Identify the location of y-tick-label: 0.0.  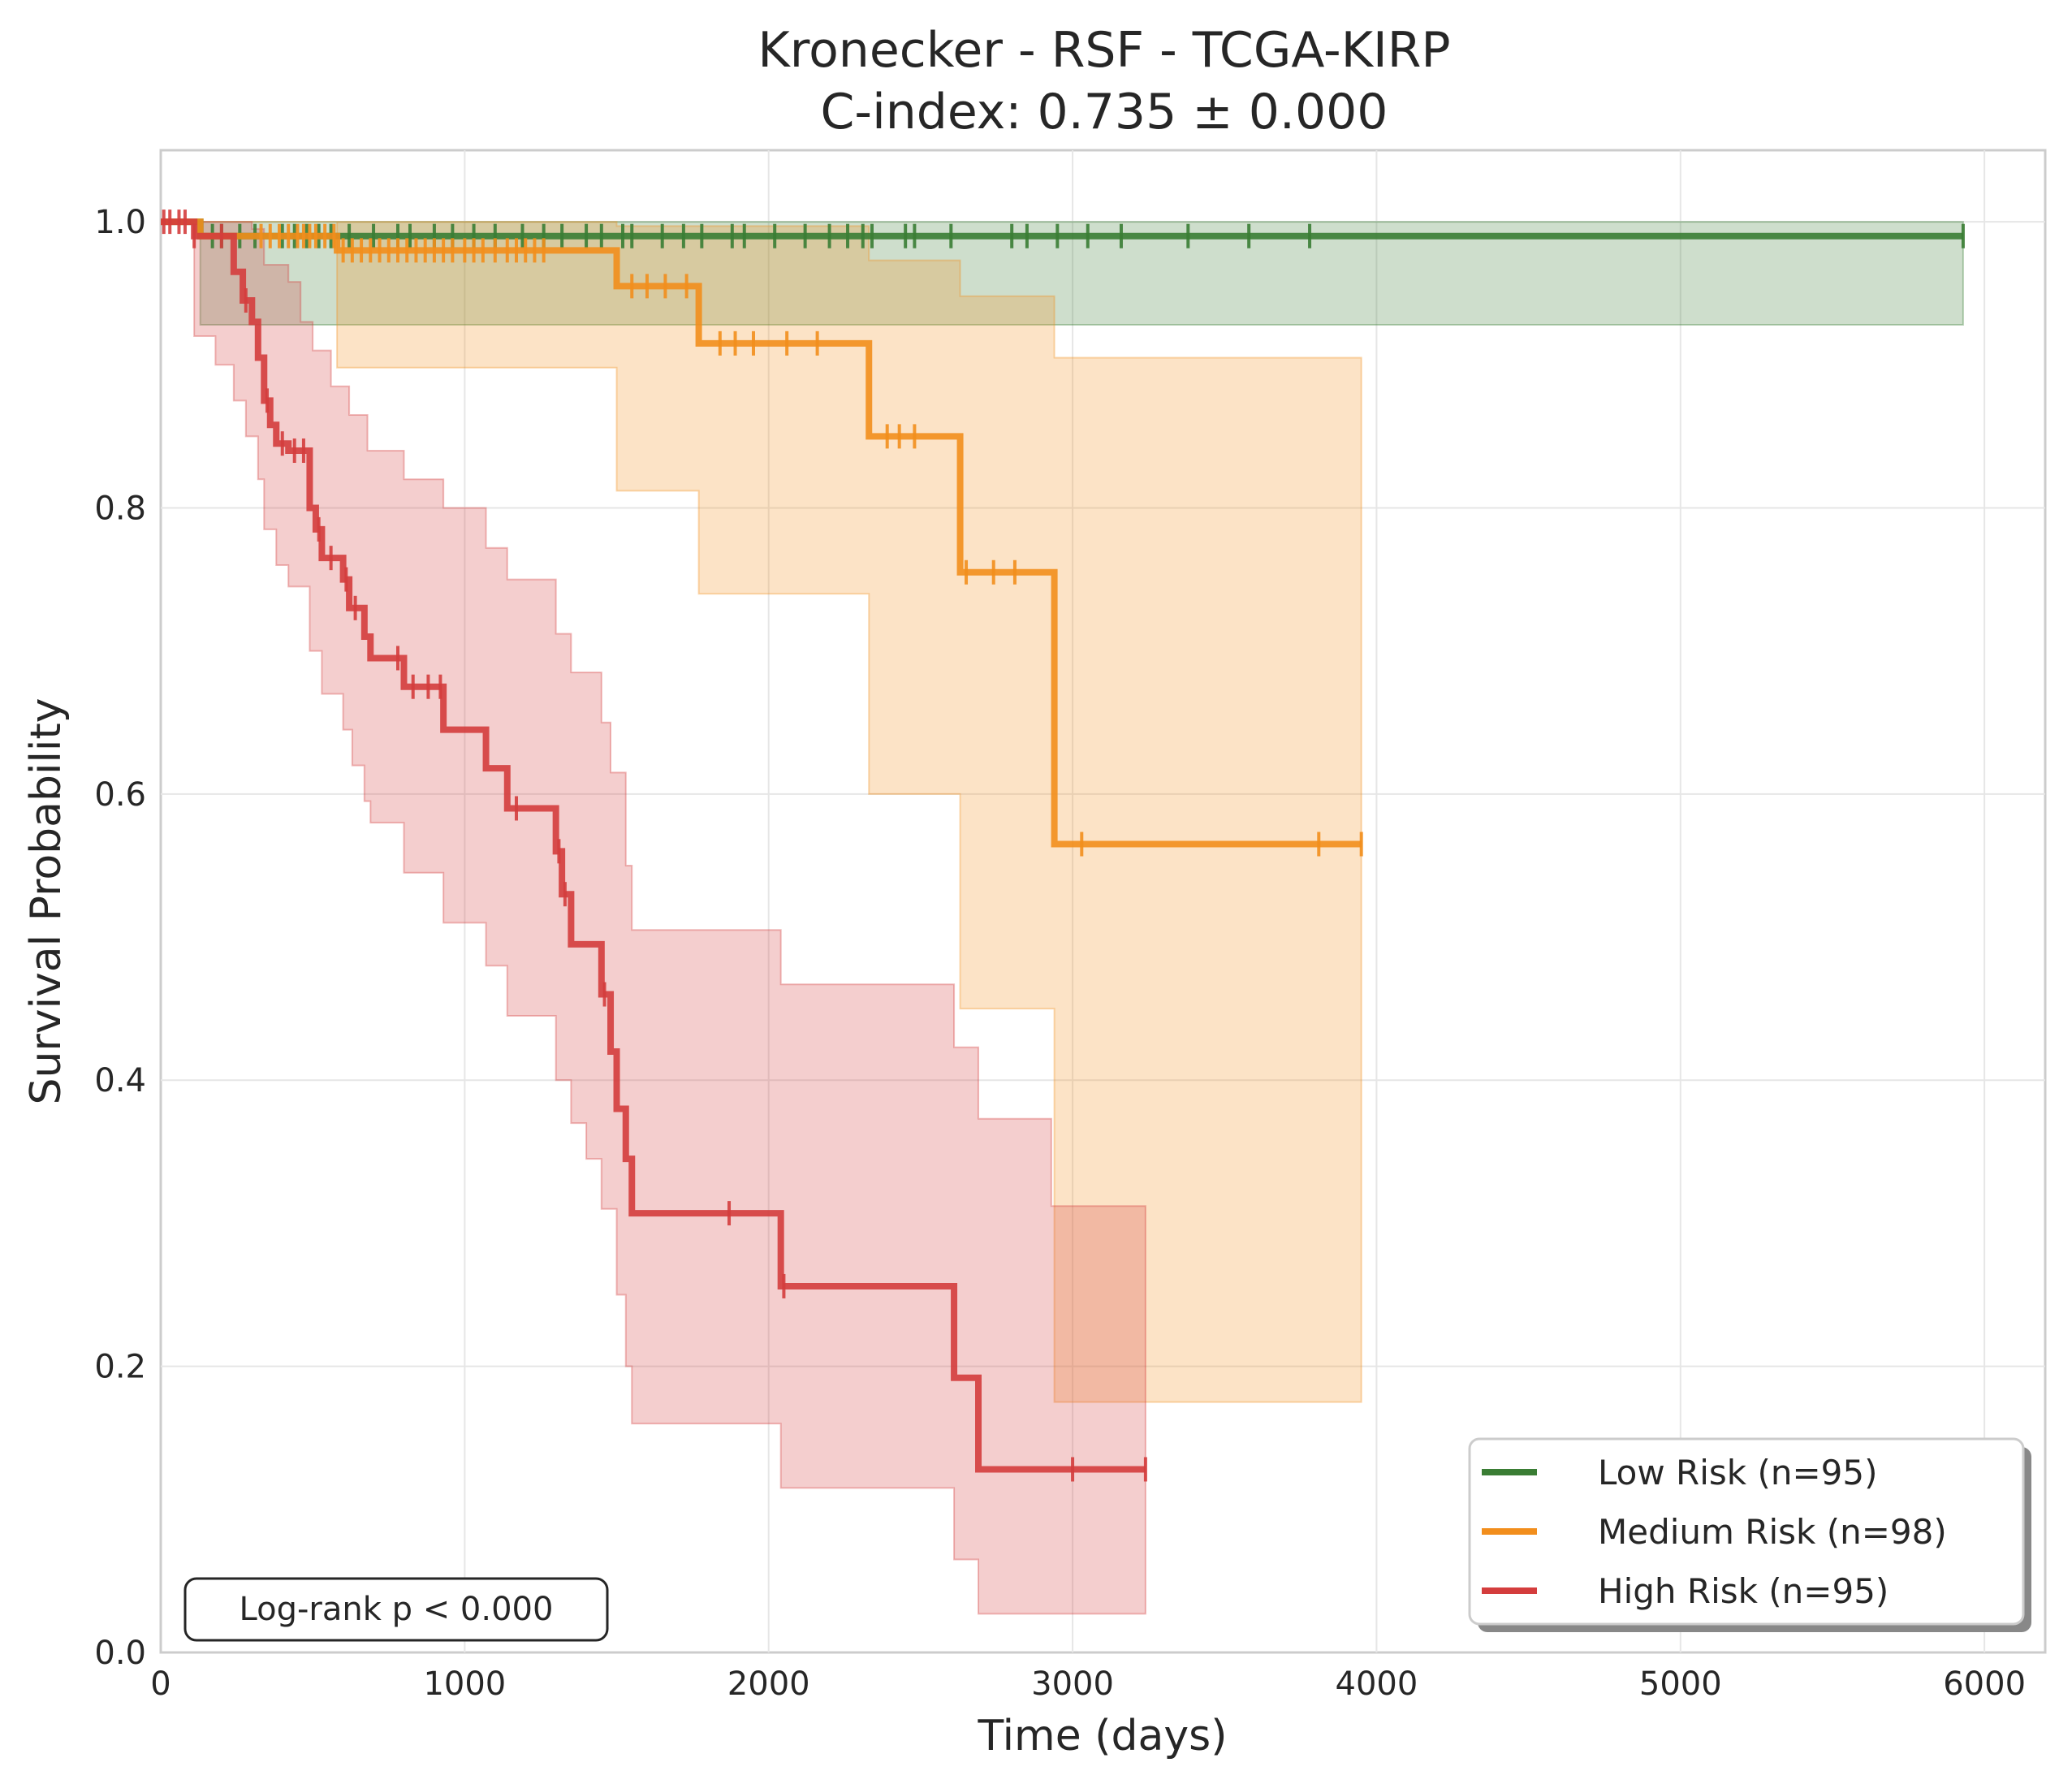
(120, 1653).